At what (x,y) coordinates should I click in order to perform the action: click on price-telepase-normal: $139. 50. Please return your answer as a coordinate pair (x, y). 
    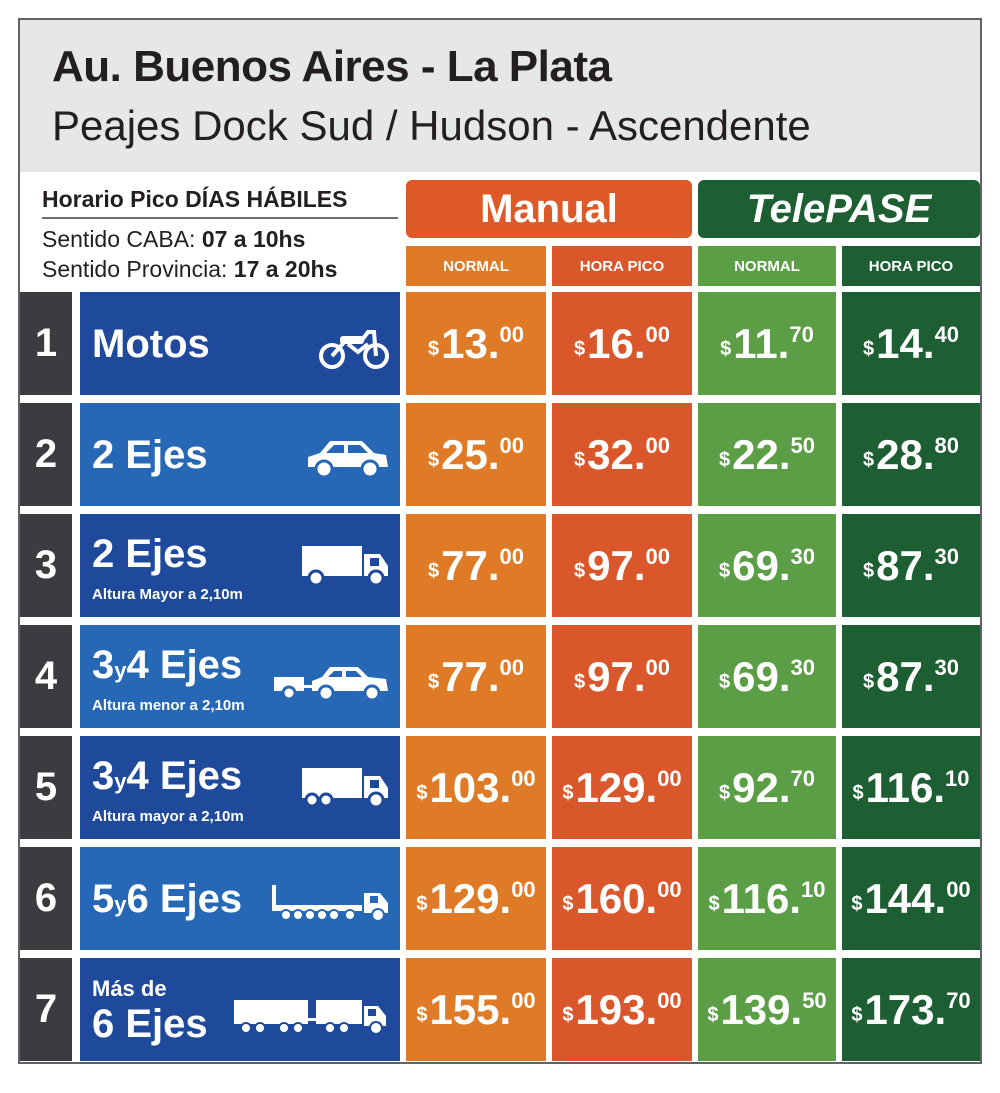
    Looking at the image, I should click on (767, 1009).